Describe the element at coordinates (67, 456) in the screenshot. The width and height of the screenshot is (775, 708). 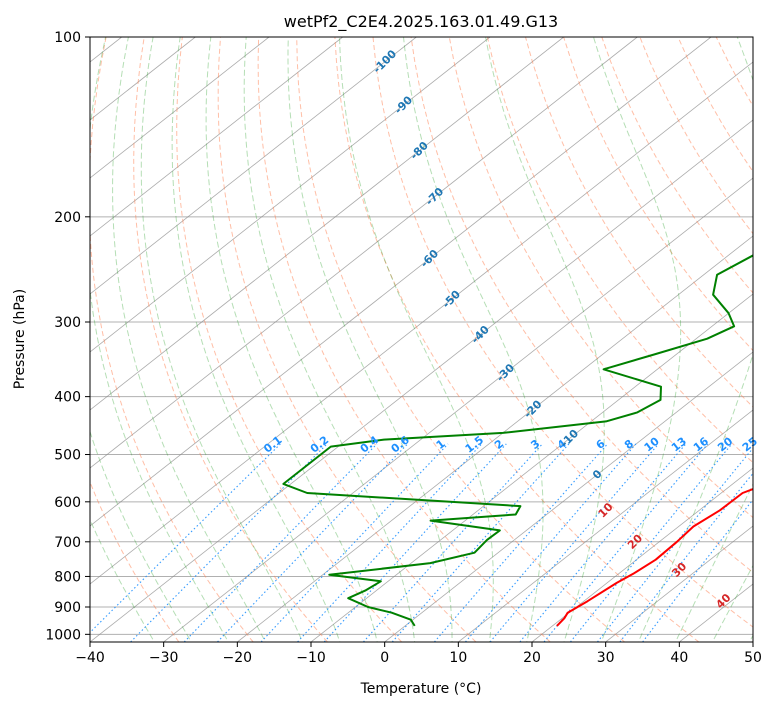
I see `y-tick-label: 500` at that location.